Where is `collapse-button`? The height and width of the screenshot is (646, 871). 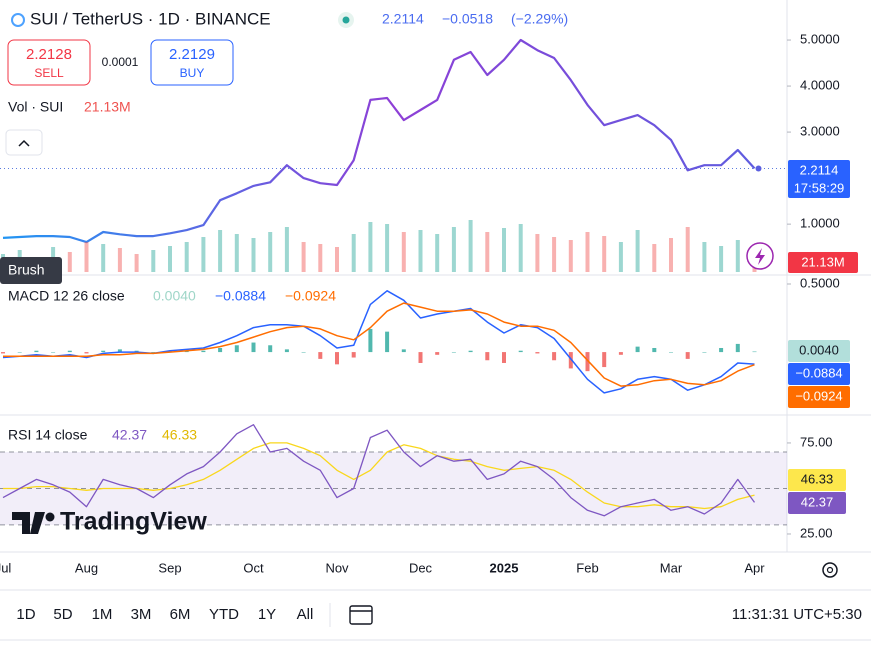
collapse-button is located at coordinates (24, 142).